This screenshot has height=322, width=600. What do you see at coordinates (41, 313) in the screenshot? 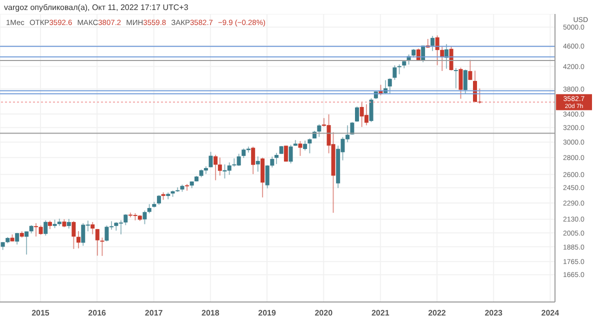
I see `x-tick-label: 2015` at bounding box center [41, 313].